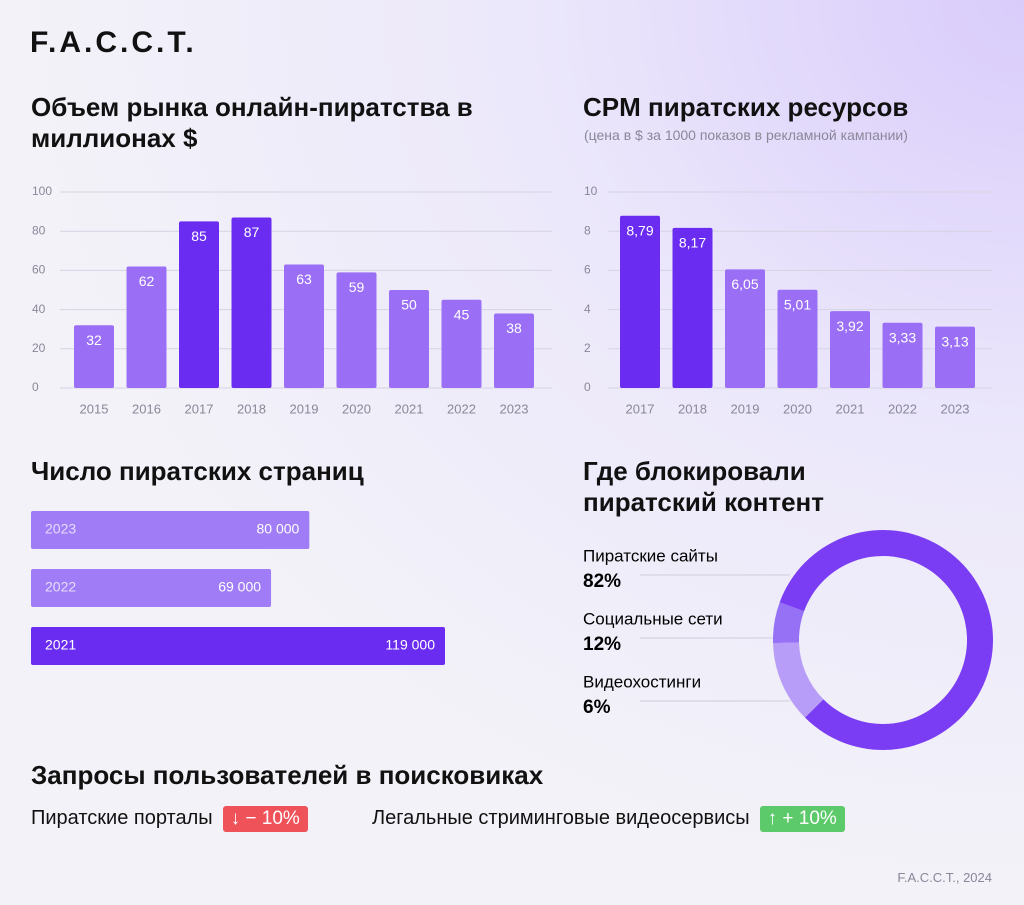  Describe the element at coordinates (113, 42) in the screenshot. I see `logo: F.A.C.C.T.` at that location.